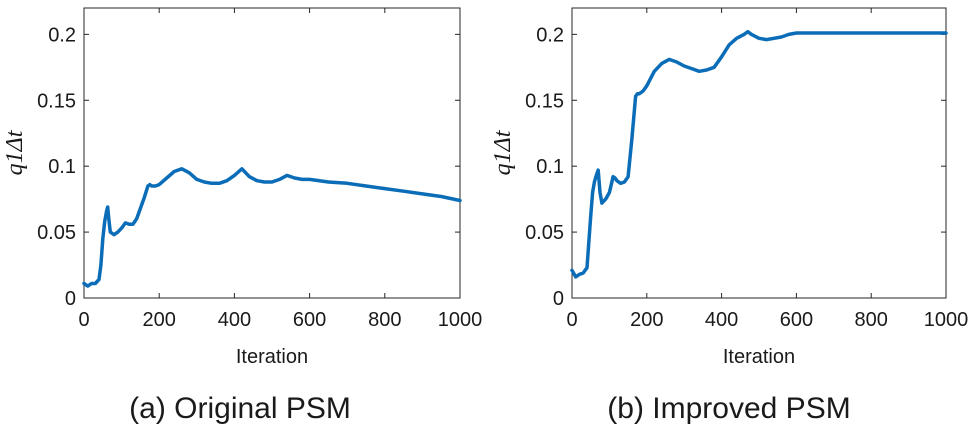 The height and width of the screenshot is (431, 969). I want to click on series-line, so click(272, 227).